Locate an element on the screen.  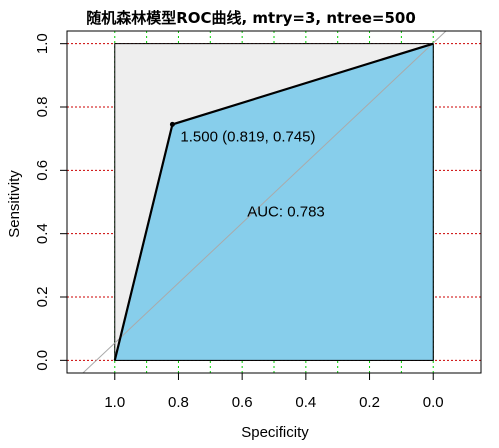
threshold-point is located at coordinates (172, 124).